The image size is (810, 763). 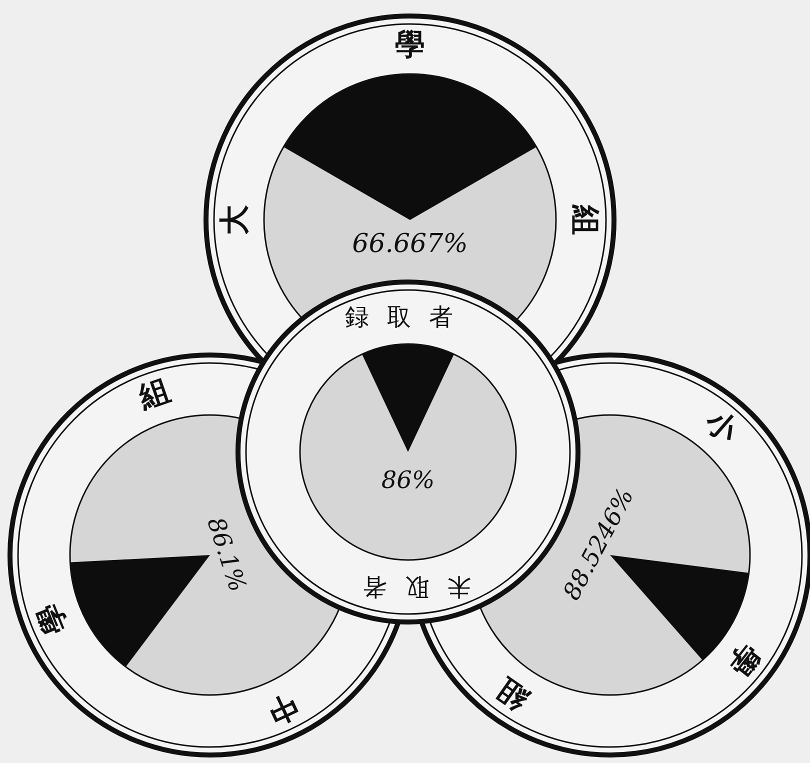 I want to click on data-label: 66.667%, so click(x=410, y=243).